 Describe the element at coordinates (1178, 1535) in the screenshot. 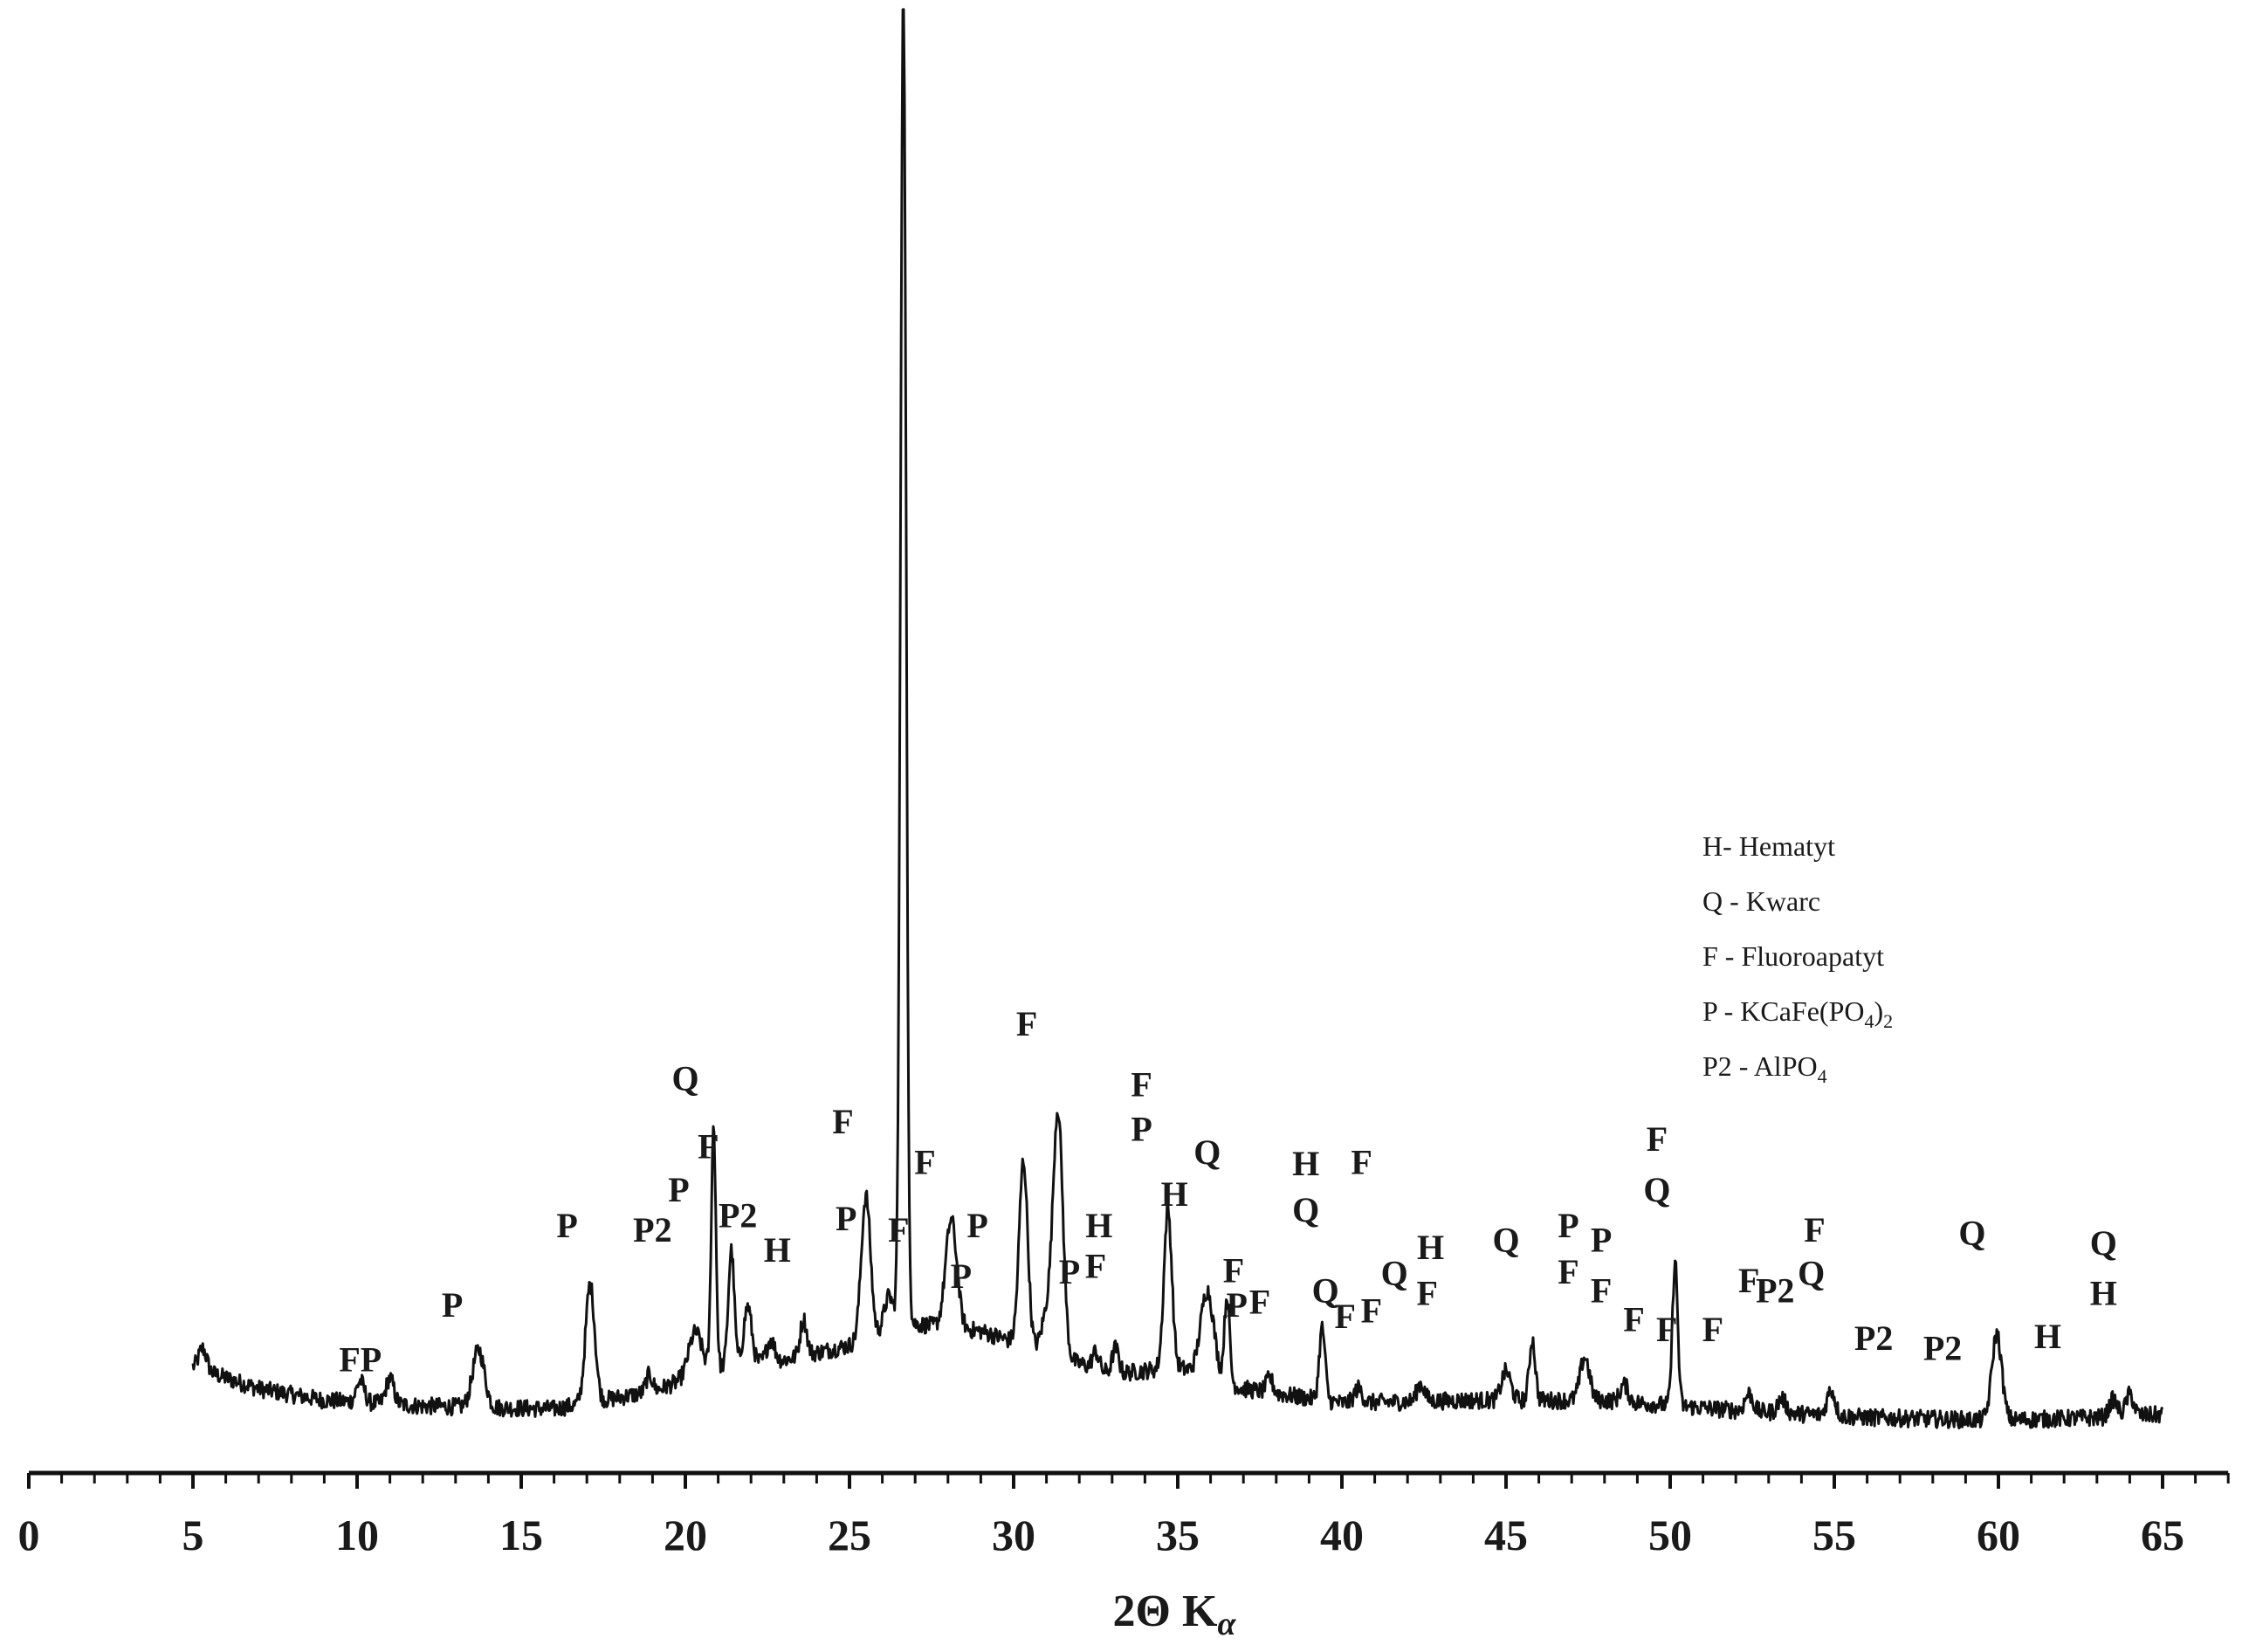

I see `x-tick-label: 35` at that location.